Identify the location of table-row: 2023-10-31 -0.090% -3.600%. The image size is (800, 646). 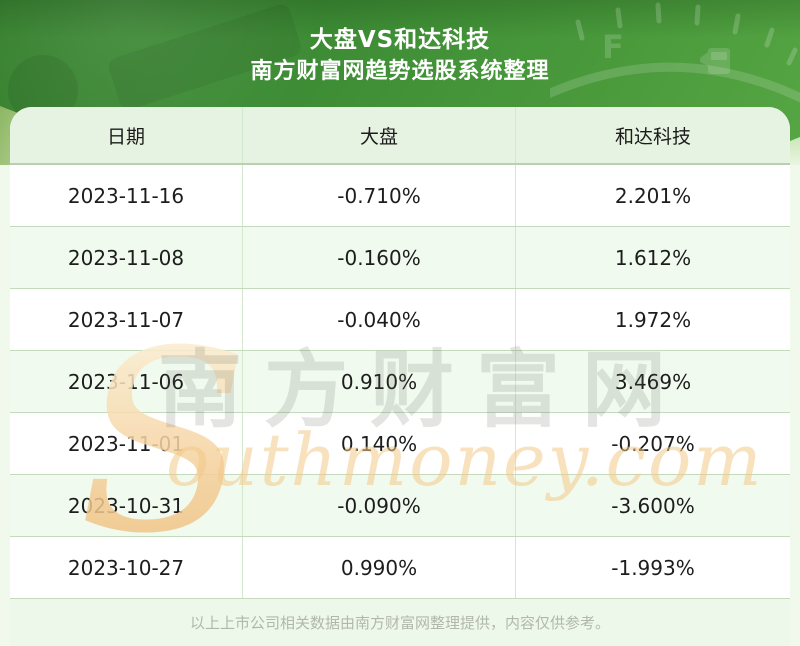
(400, 506).